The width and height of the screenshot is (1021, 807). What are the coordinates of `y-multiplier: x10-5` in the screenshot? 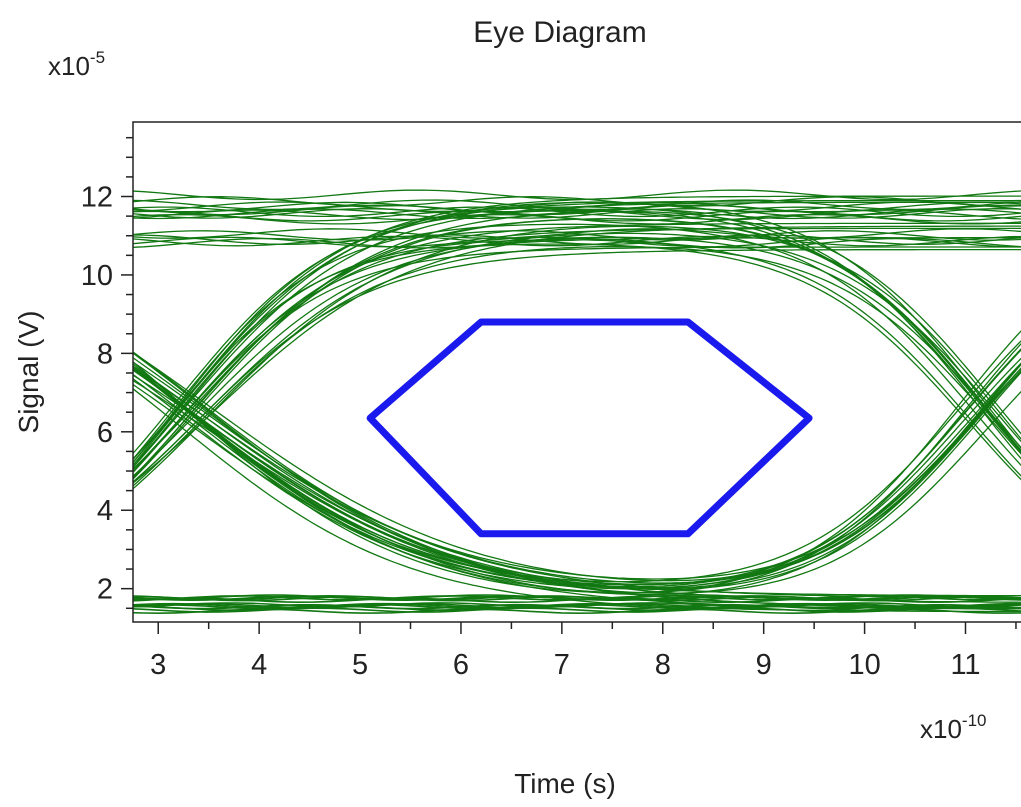 It's located at (76, 64).